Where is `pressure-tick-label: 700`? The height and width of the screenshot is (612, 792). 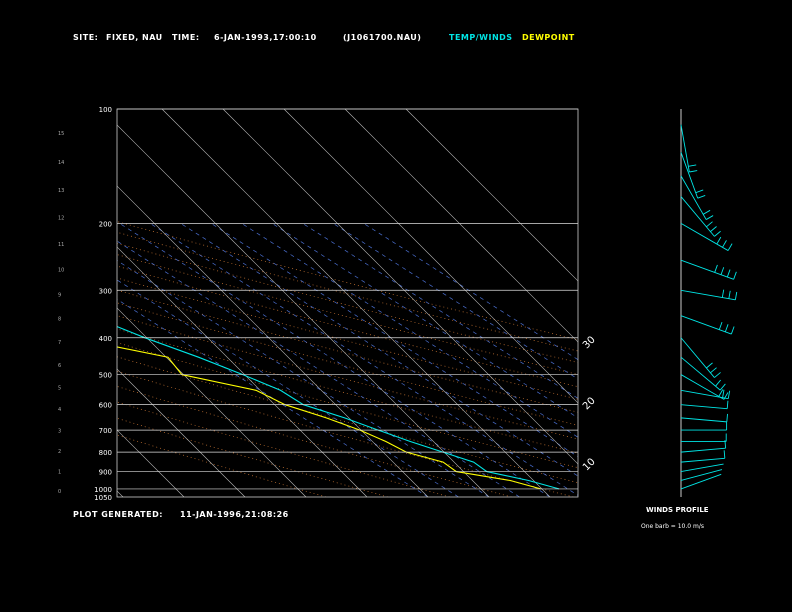
pressure-tick-label: 700 is located at coordinates (105, 431).